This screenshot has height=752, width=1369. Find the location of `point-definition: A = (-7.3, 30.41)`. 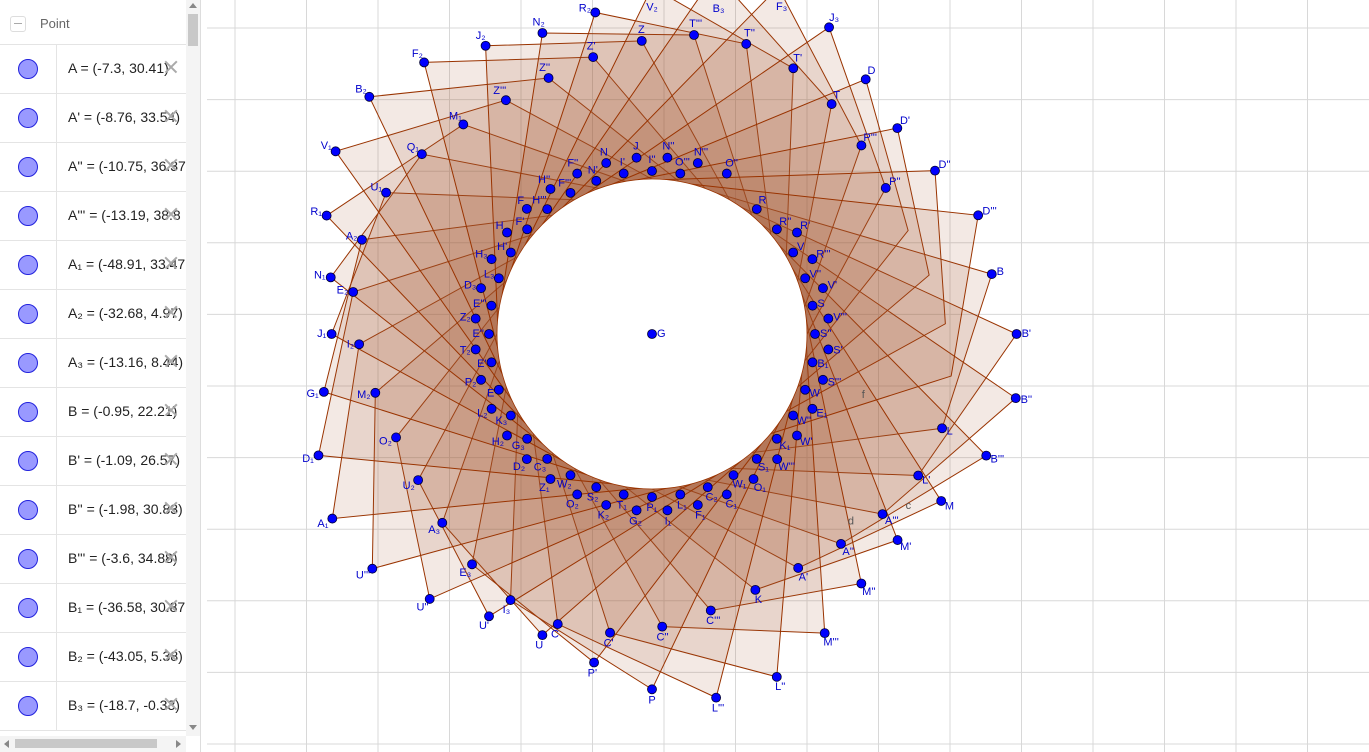

point-definition: A = (-7.3, 30.41) is located at coordinates (118, 68).